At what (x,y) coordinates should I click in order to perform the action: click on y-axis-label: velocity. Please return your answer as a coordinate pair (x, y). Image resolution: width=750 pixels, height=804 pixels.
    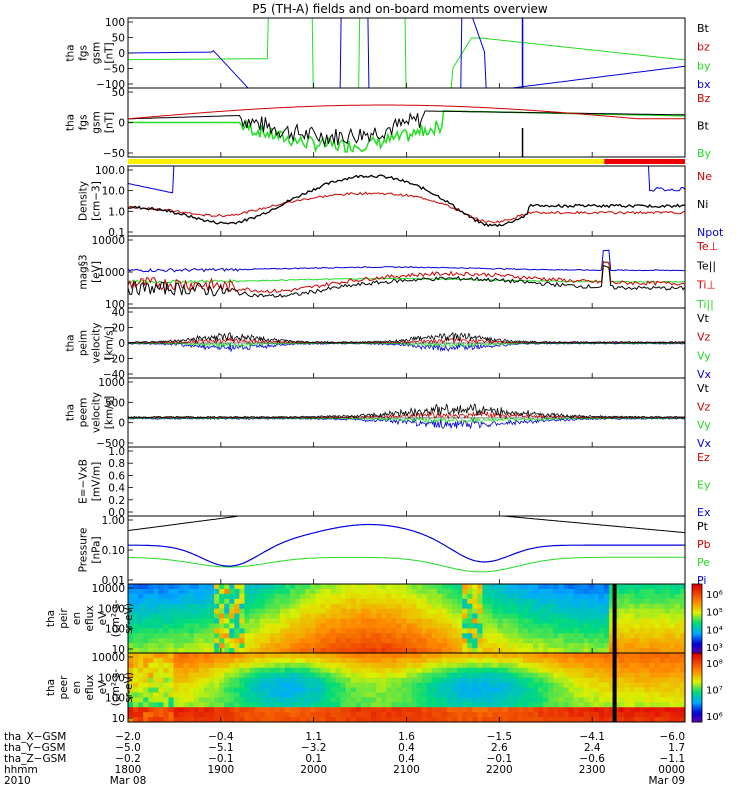
    Looking at the image, I should click on (97, 412).